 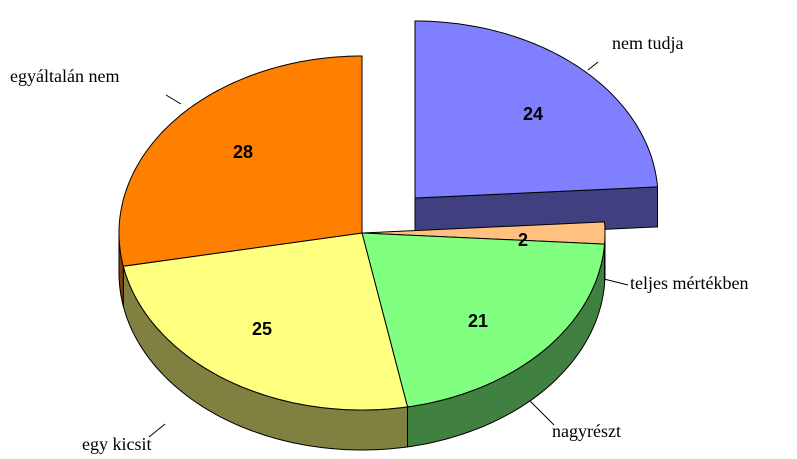 What do you see at coordinates (117, 444) in the screenshot?
I see `category-label: egy kicsit` at bounding box center [117, 444].